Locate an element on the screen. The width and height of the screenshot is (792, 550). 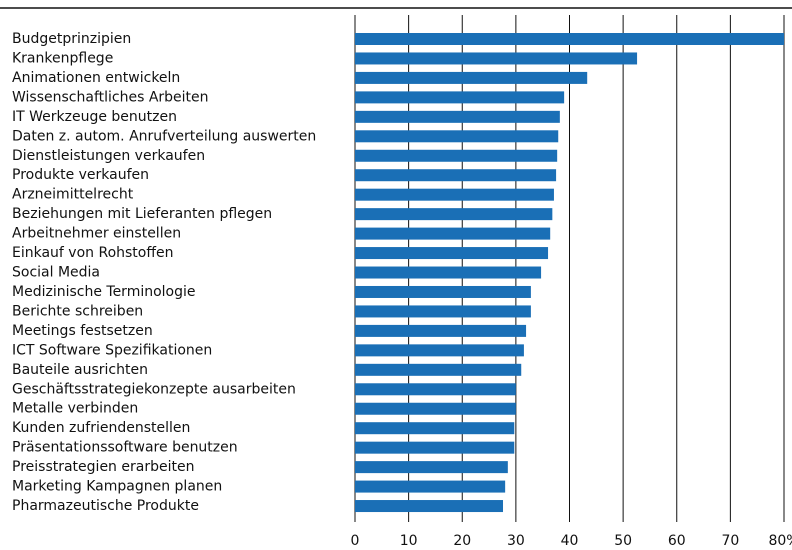
y-tick-label: Budgetprinzipien is located at coordinates (71, 39).